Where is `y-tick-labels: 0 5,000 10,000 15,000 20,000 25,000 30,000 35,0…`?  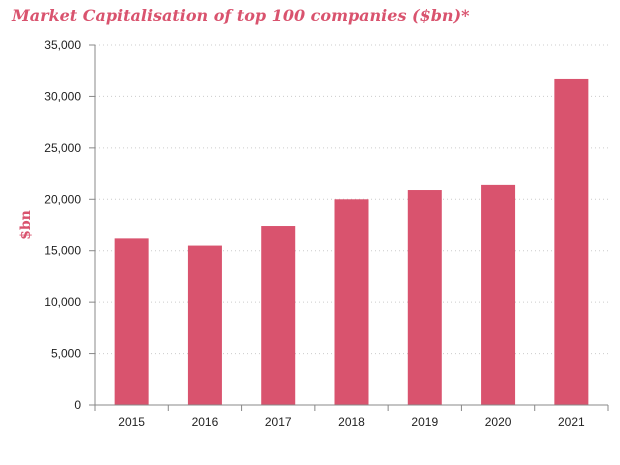 y-tick-labels: 0 5,000 10,000 15,000 20,000 25,000 30,000 35,0… is located at coordinates (62, 225).